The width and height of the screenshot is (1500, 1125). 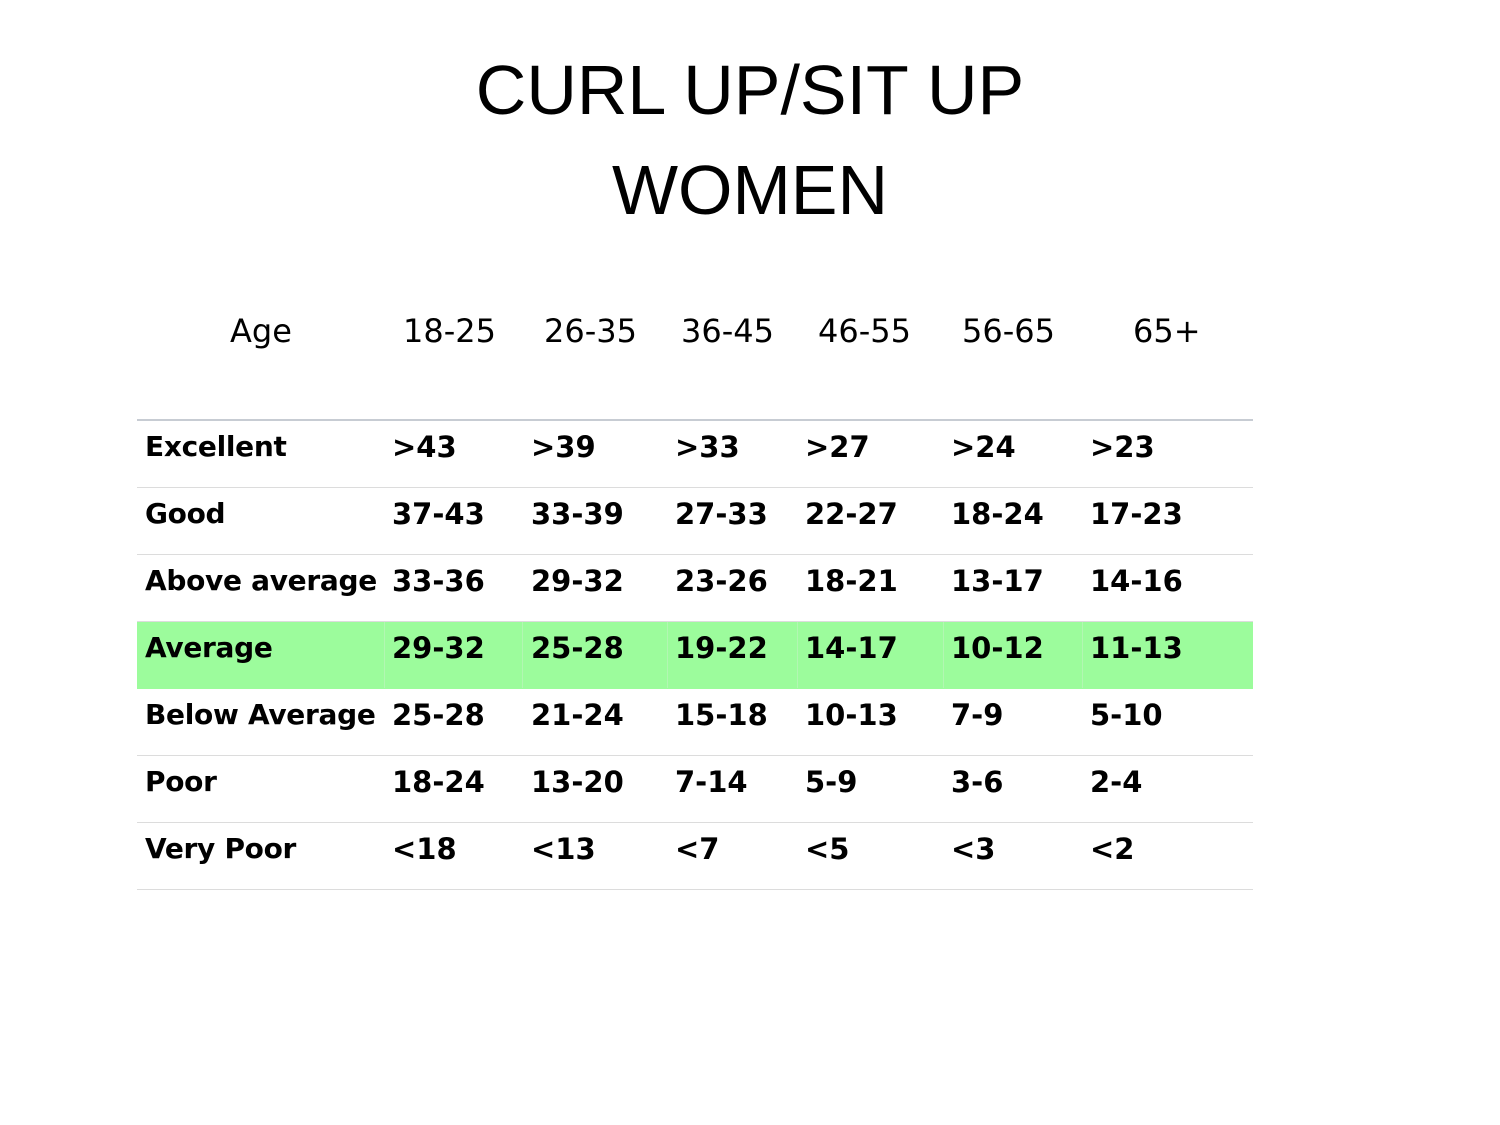 I want to click on age-group-header: 56-65, so click(x=1008, y=331).